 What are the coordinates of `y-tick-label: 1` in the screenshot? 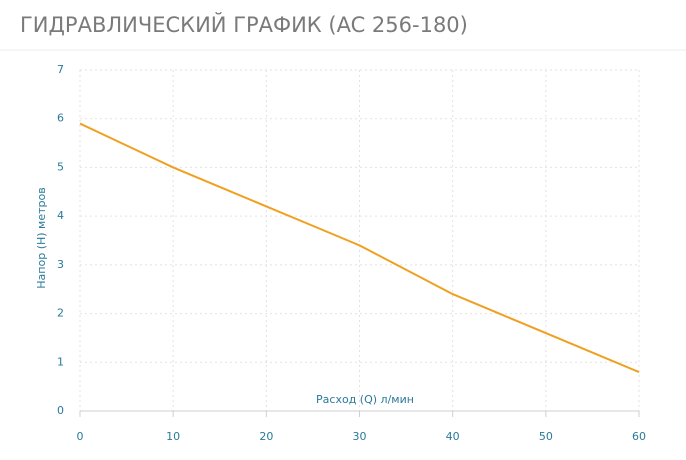 It's located at (60, 361).